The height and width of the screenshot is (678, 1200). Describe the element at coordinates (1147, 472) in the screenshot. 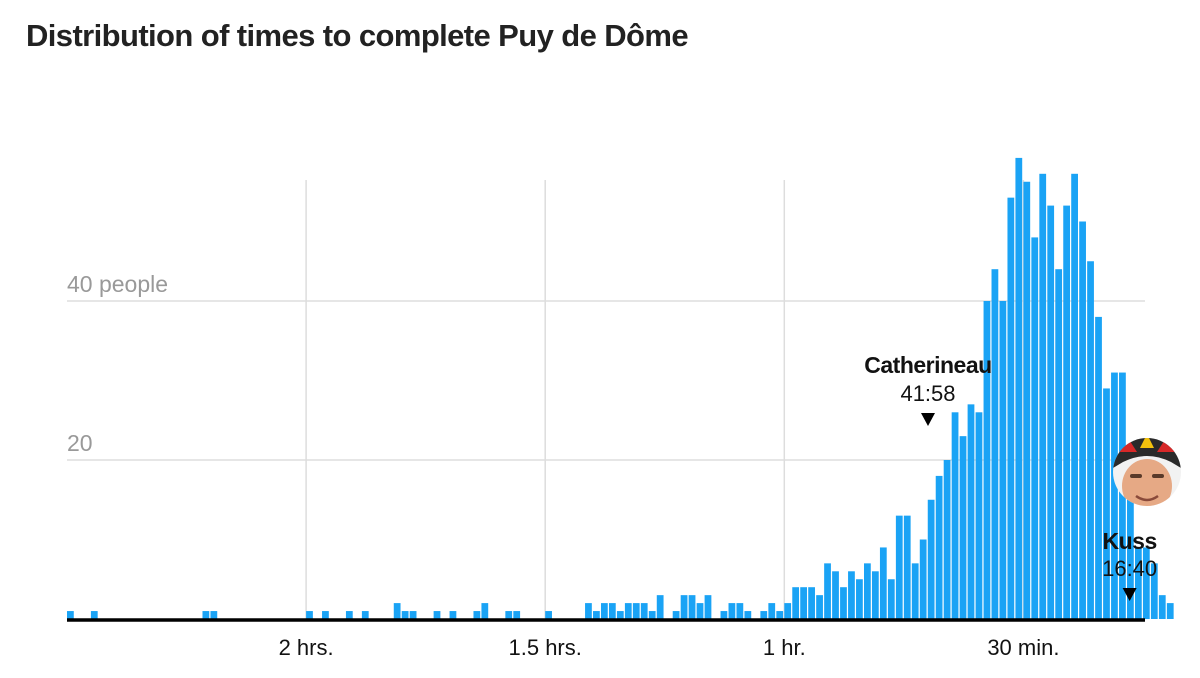

I see `kuss-photo` at that location.